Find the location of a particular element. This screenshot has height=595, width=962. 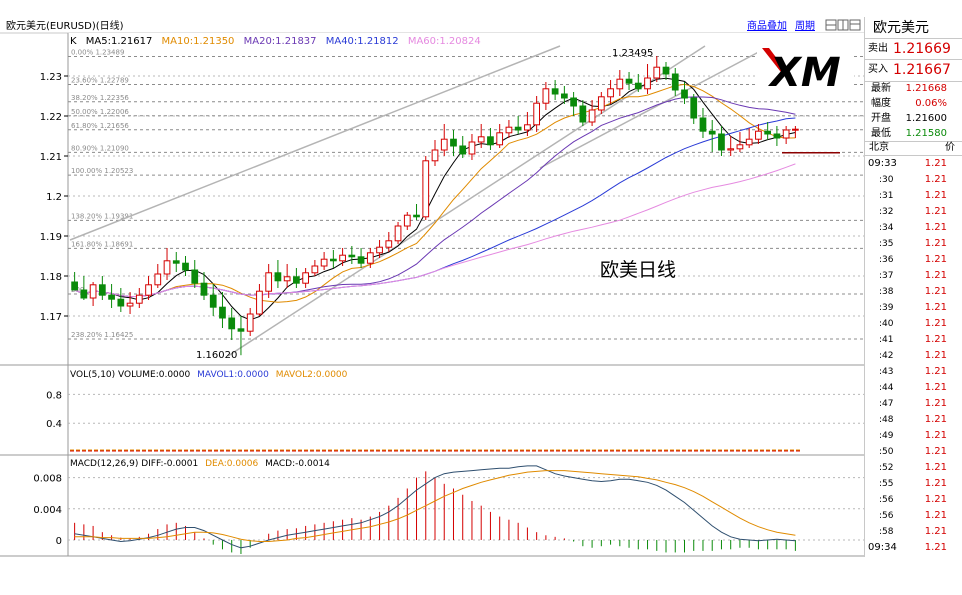

fib-label: 38.20% 1.22356 is located at coordinates (100, 98).